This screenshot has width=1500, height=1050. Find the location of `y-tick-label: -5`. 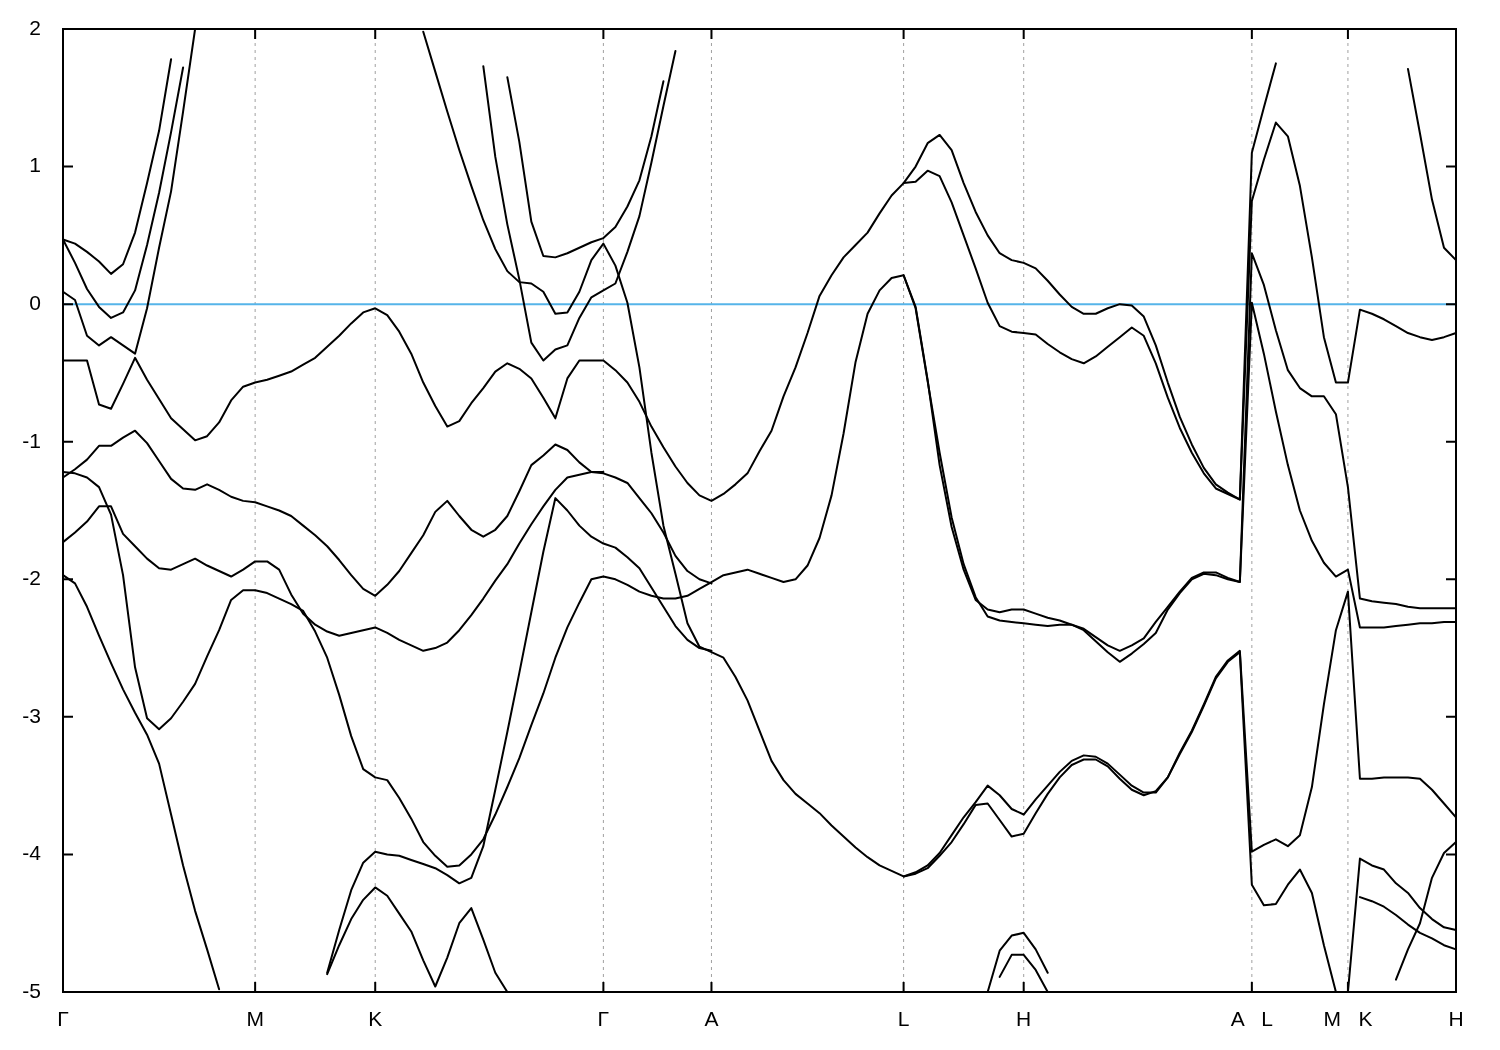

y-tick-label: -5 is located at coordinates (31, 990).